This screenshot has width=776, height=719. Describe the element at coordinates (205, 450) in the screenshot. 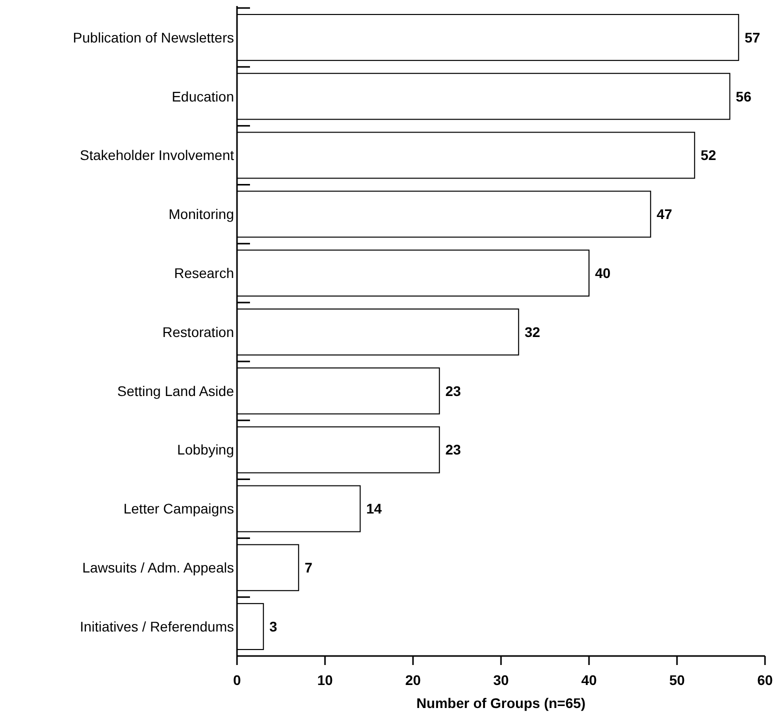

I see `y-tick-label: Lobbying` at that location.